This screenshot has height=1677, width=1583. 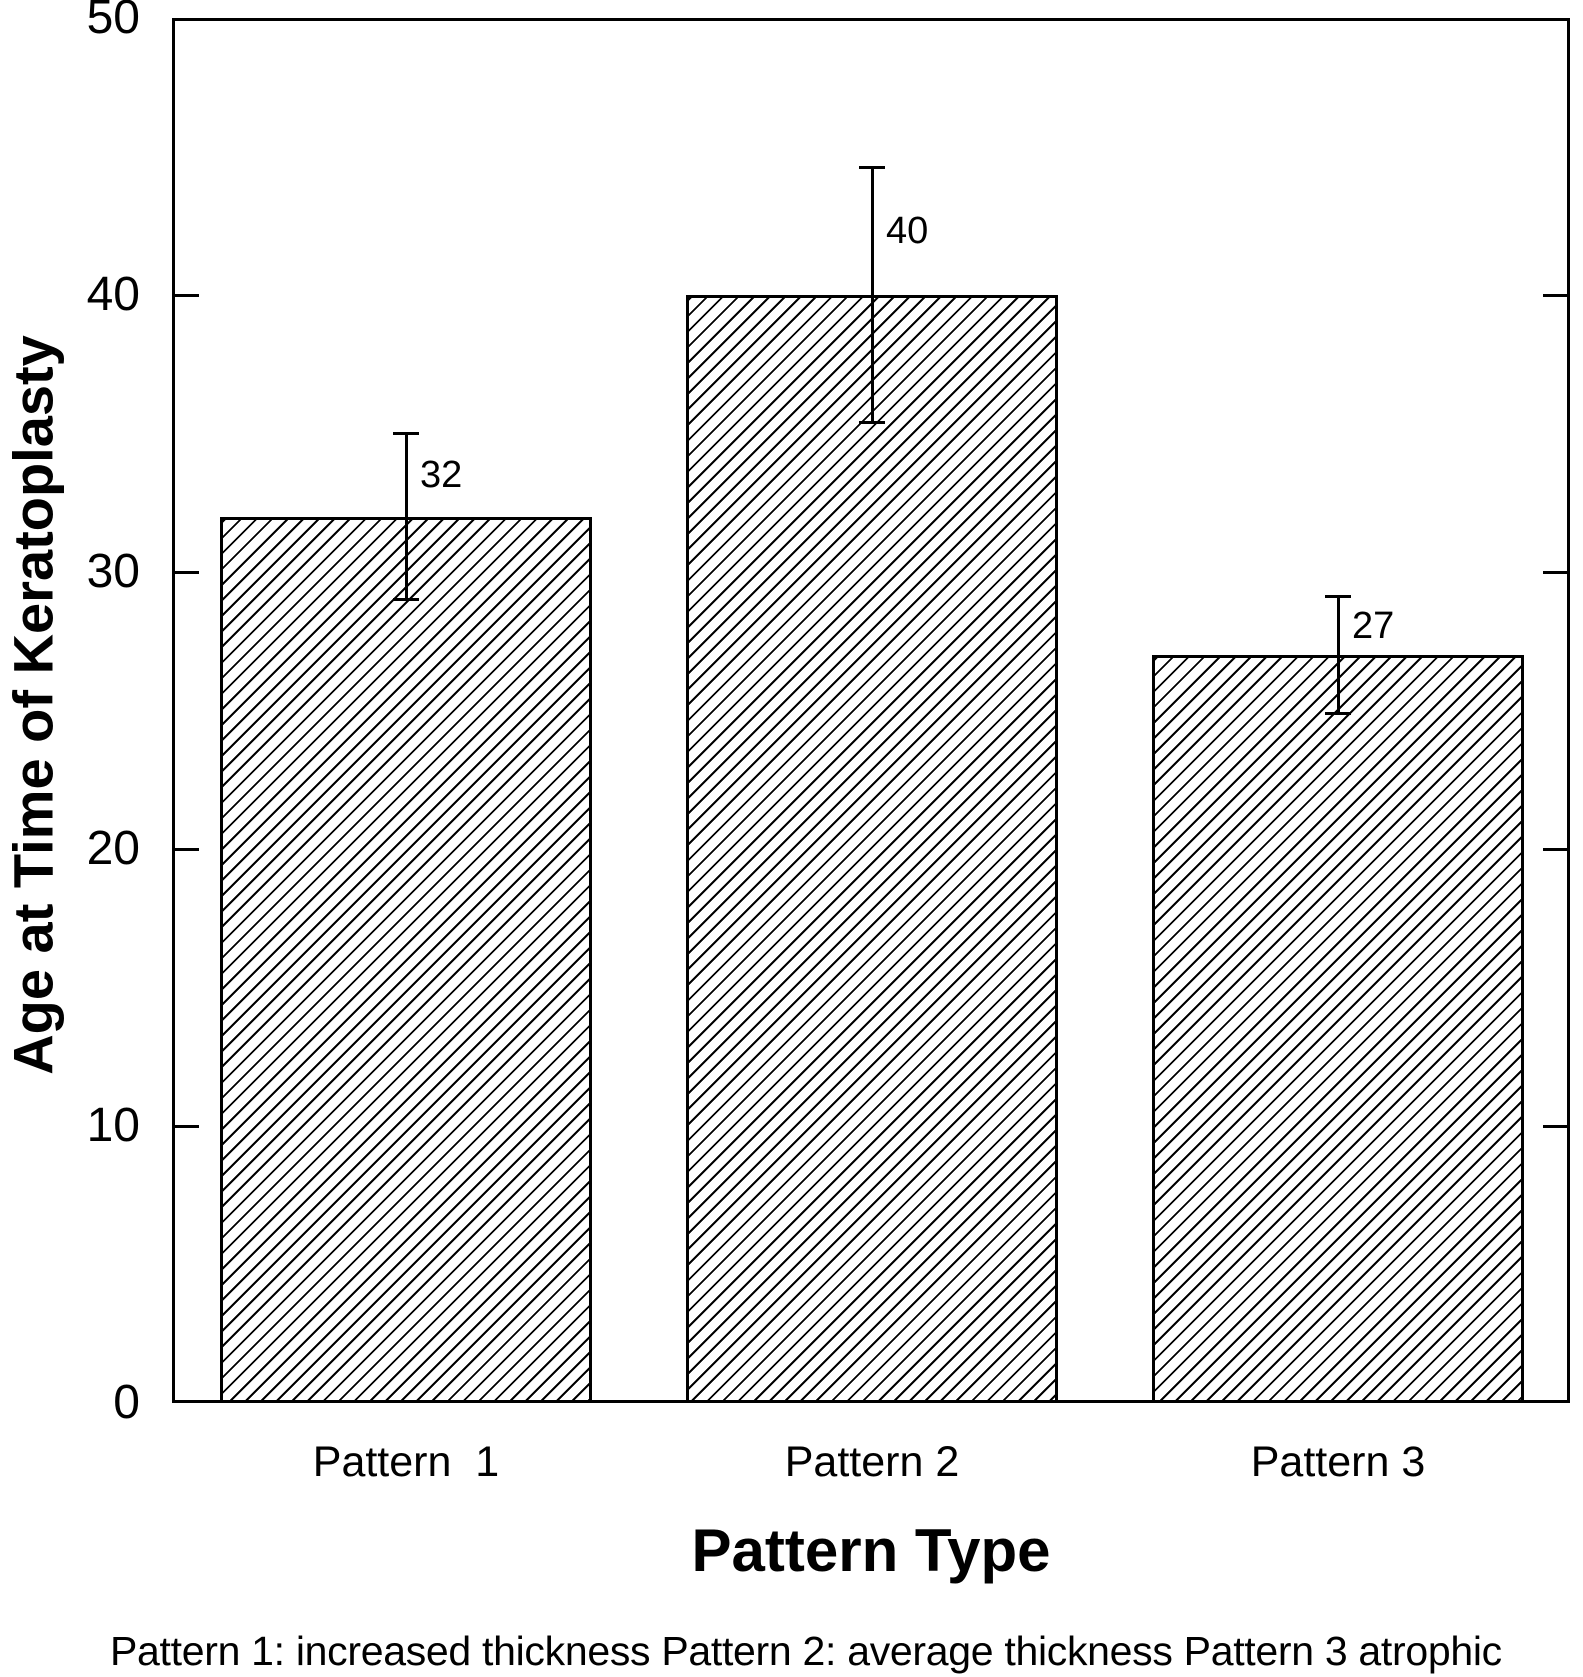 What do you see at coordinates (872, 1462) in the screenshot?
I see `x-category-label: Pattern 2` at bounding box center [872, 1462].